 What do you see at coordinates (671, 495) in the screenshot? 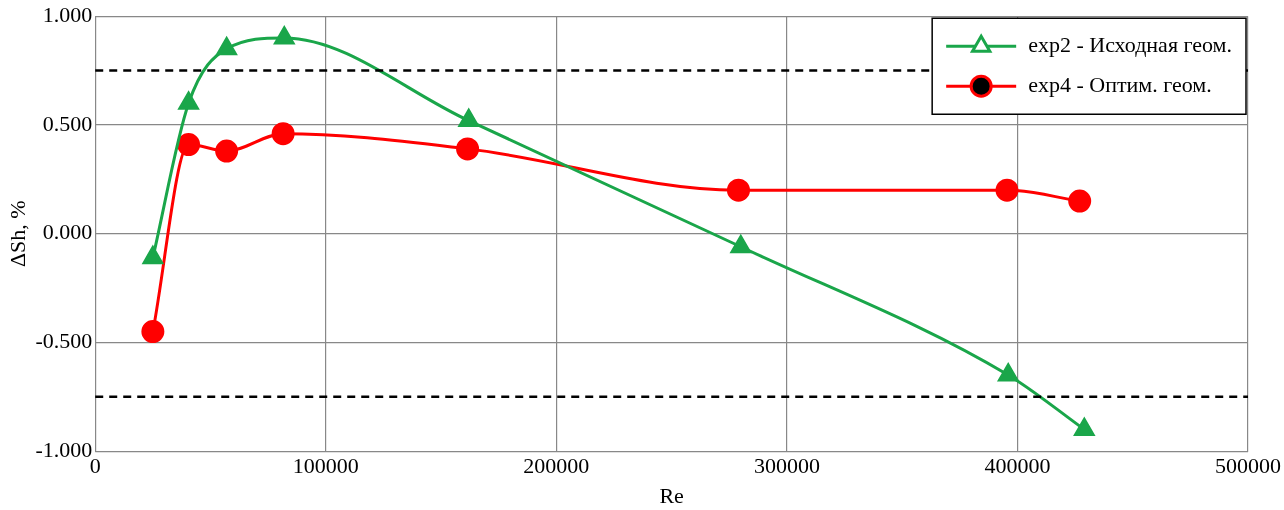
I see `x-axis-title: Re` at bounding box center [671, 495].